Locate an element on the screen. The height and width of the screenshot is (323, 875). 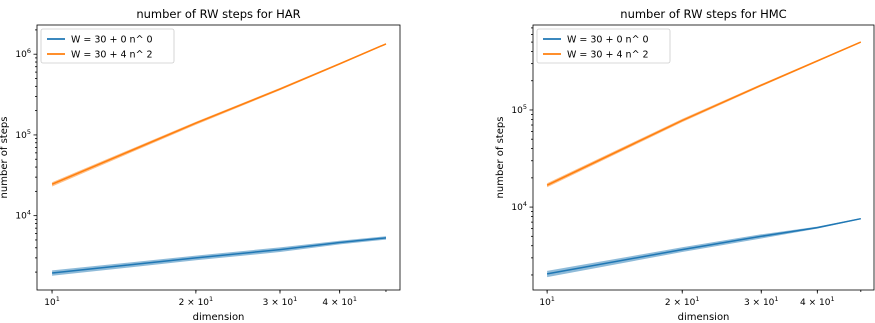
hmc-legend is located at coordinates (603, 46).